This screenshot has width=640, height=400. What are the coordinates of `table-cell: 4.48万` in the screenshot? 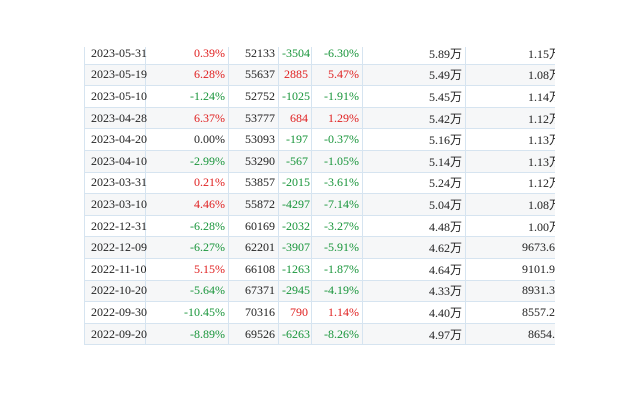 It's located at (414, 226).